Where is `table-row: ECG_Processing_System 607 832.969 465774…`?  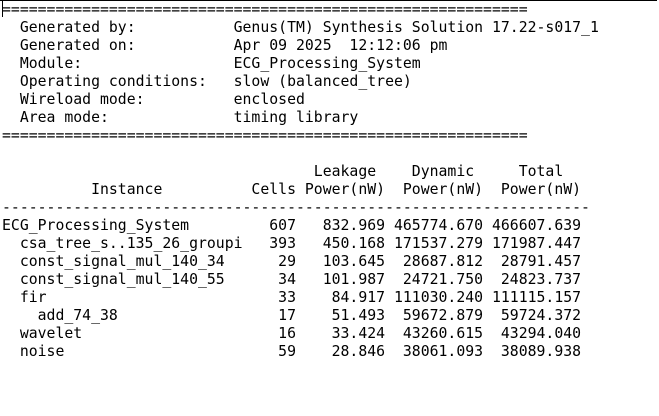 table-row: ECG_Processing_System 607 832.969 465774… is located at coordinates (292, 225).